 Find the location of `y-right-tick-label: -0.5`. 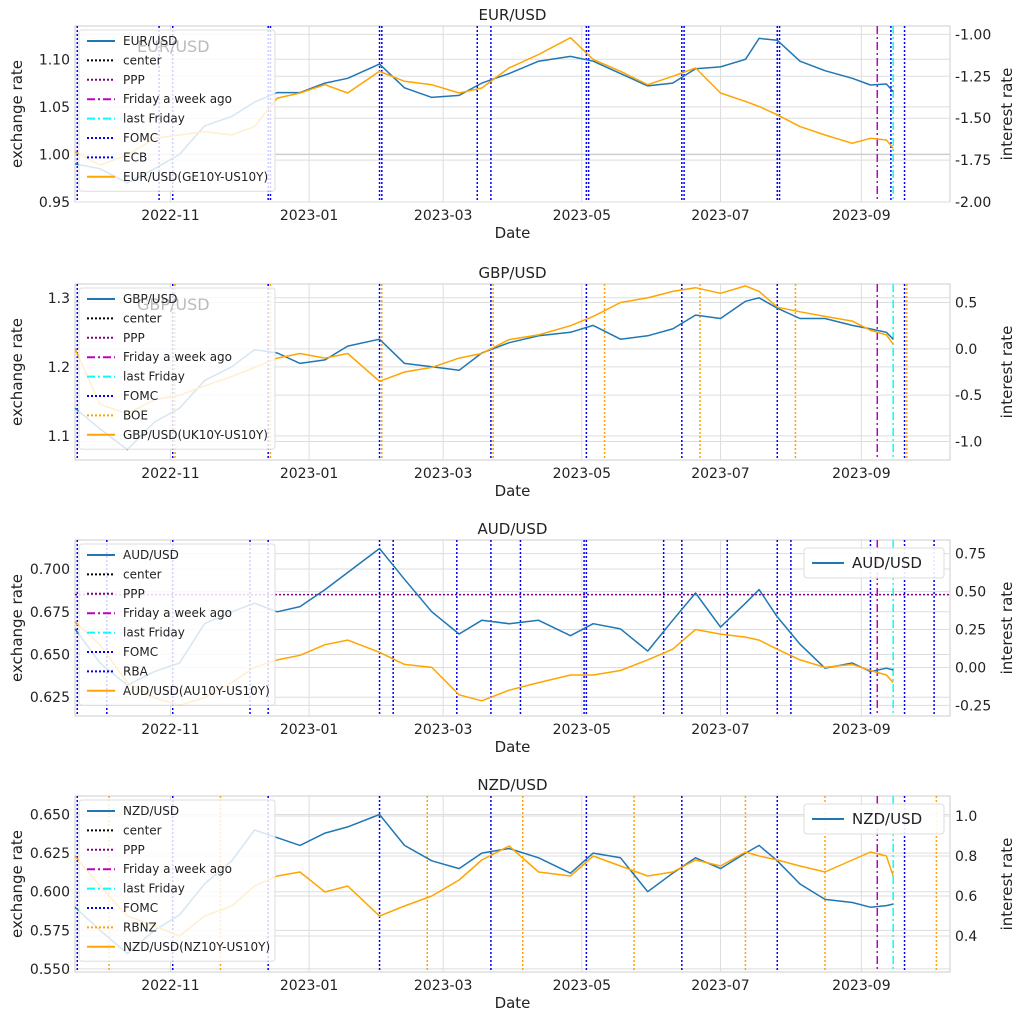

y-right-tick-label: -0.5 is located at coordinates (968, 396).